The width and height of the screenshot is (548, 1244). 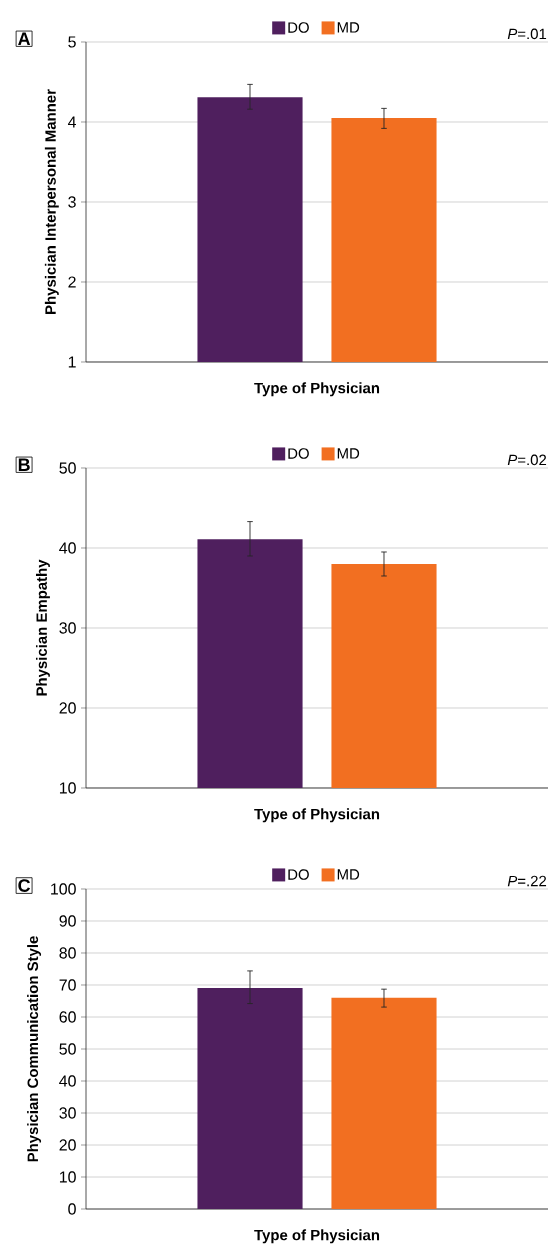 I want to click on y-tick-label: 80, so click(x=67, y=953).